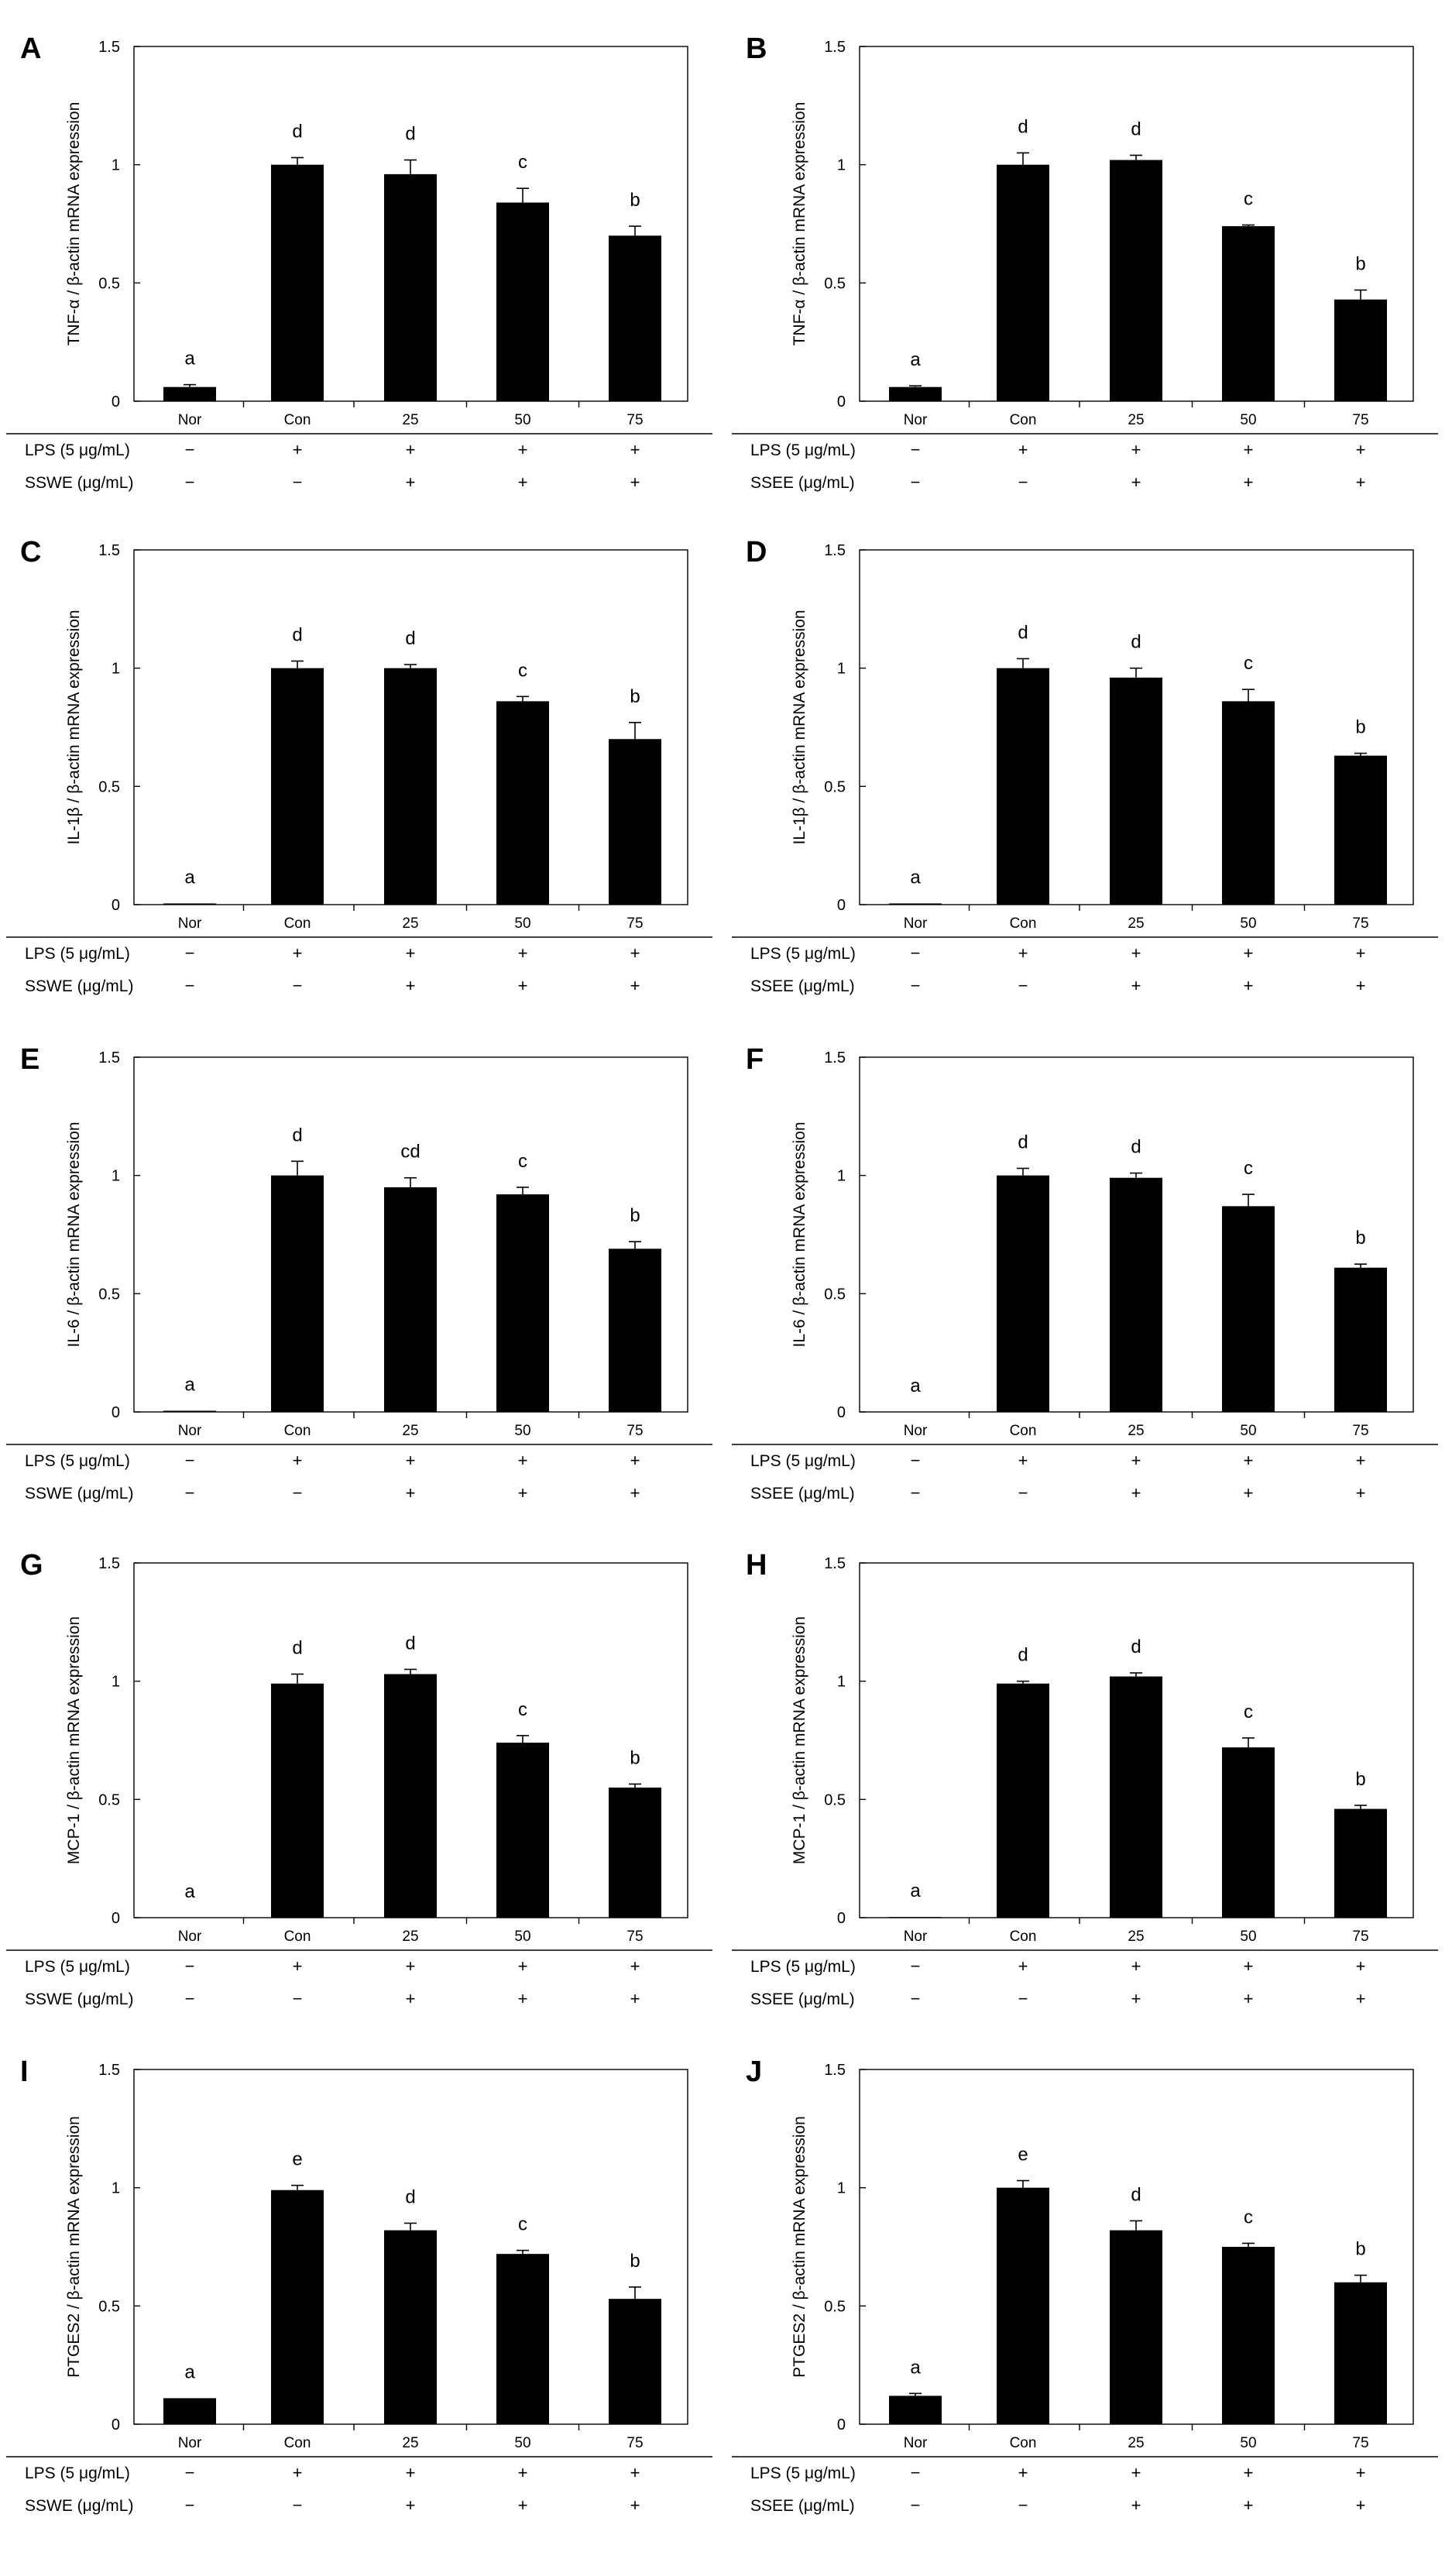 The image size is (1452, 2576). Describe the element at coordinates (189, 2371) in the screenshot. I see `significance-letter: a` at that location.